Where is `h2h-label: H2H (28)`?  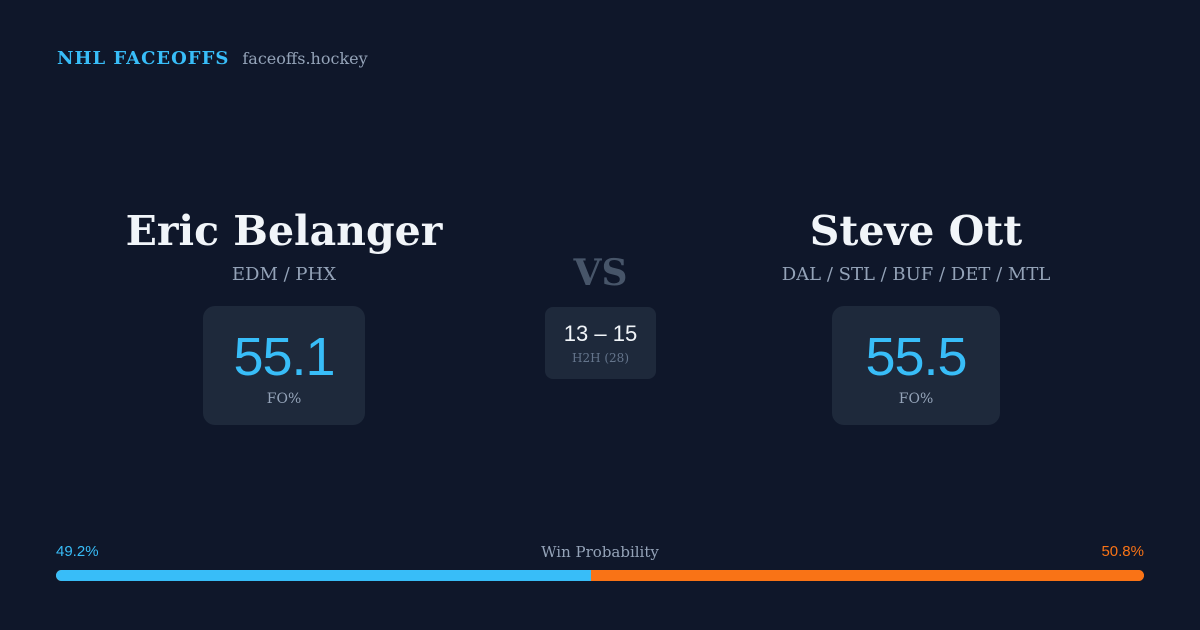 h2h-label: H2H (28) is located at coordinates (600, 358).